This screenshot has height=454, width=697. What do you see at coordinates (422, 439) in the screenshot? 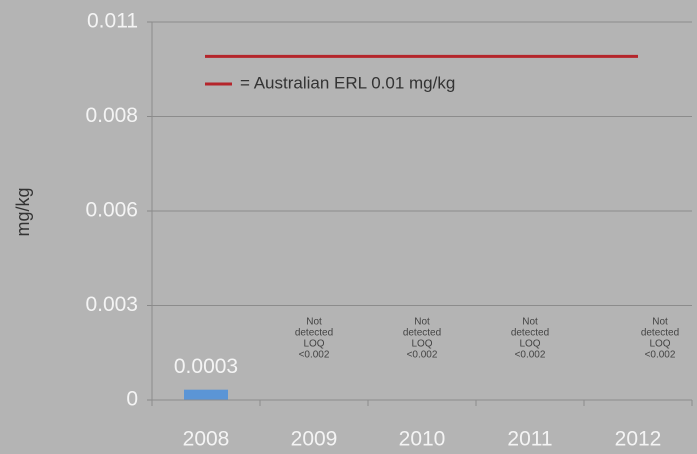
I see `x-tick-label: 2010` at bounding box center [422, 439].